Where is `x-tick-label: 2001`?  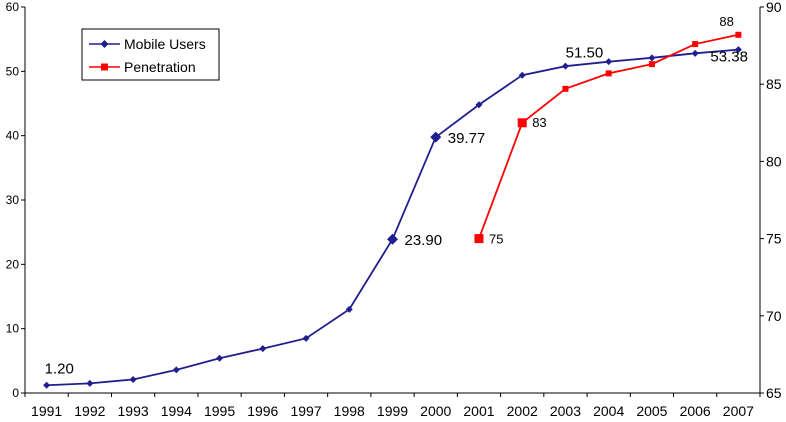 x-tick-label: 2001 is located at coordinates (478, 411).